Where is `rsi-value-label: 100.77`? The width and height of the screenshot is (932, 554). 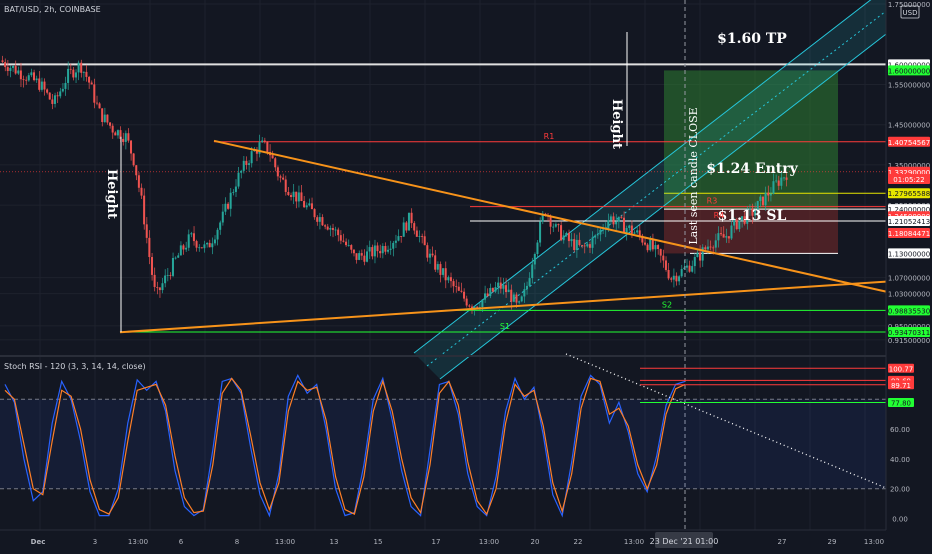
rsi-value-label: 100.77 is located at coordinates (901, 369).